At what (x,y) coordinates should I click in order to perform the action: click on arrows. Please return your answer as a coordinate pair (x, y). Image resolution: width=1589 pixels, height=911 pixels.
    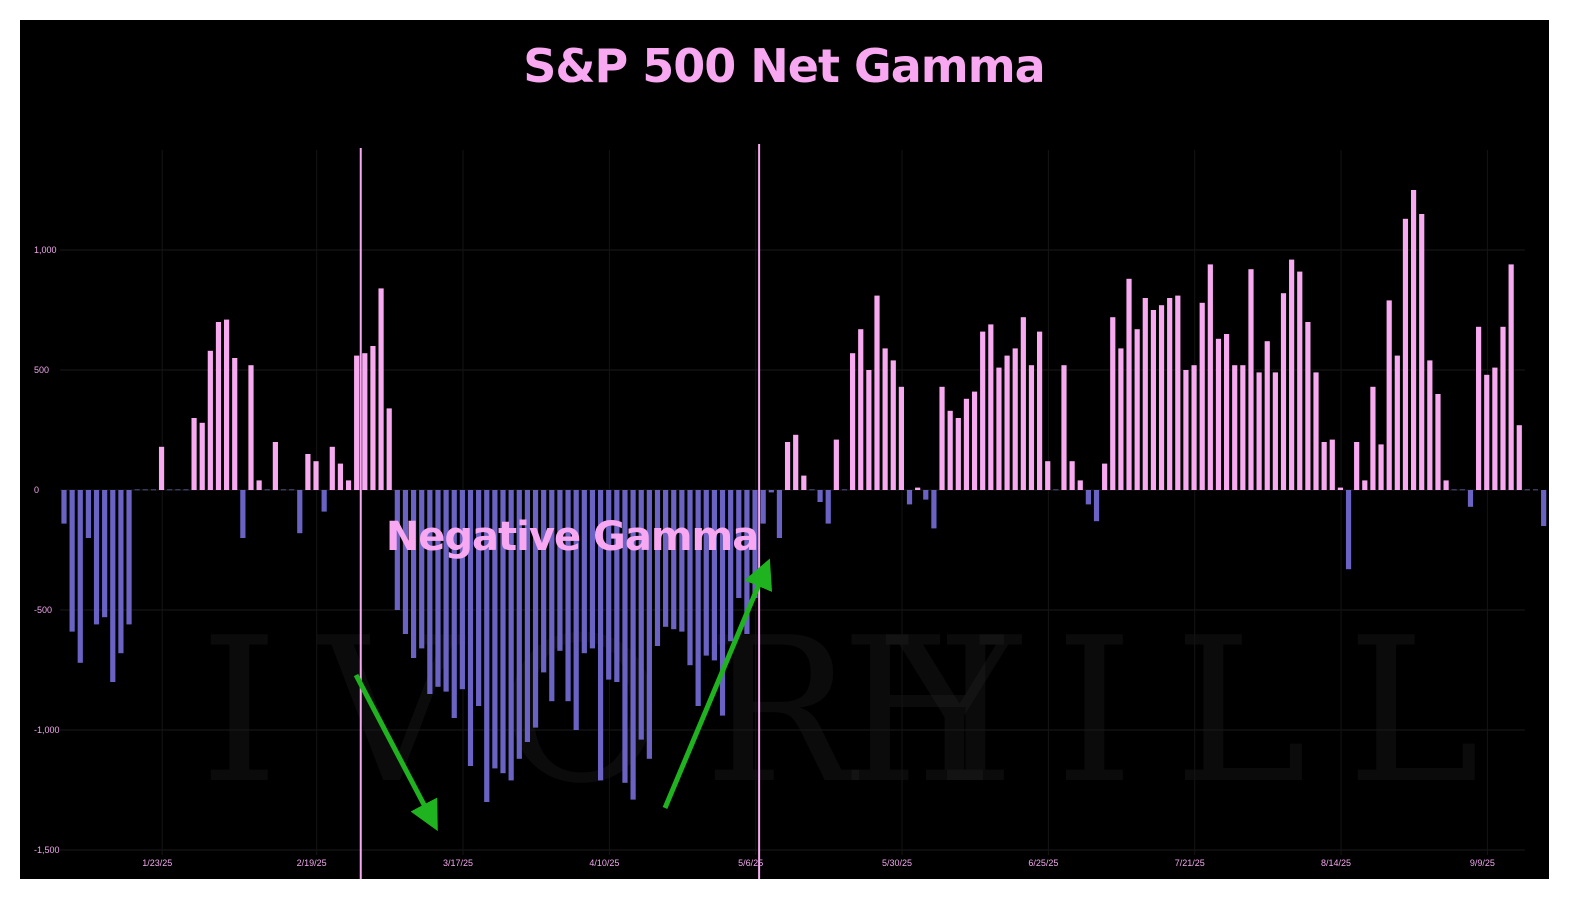
    Looking at the image, I should click on (563, 695).